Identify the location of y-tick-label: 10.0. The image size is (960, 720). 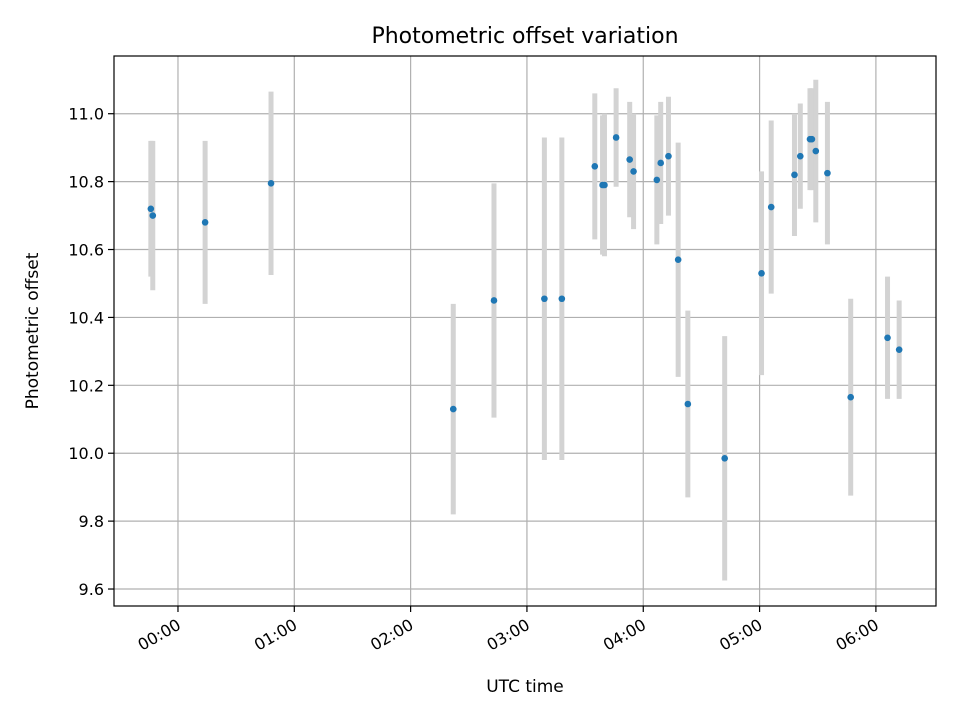
(86, 453).